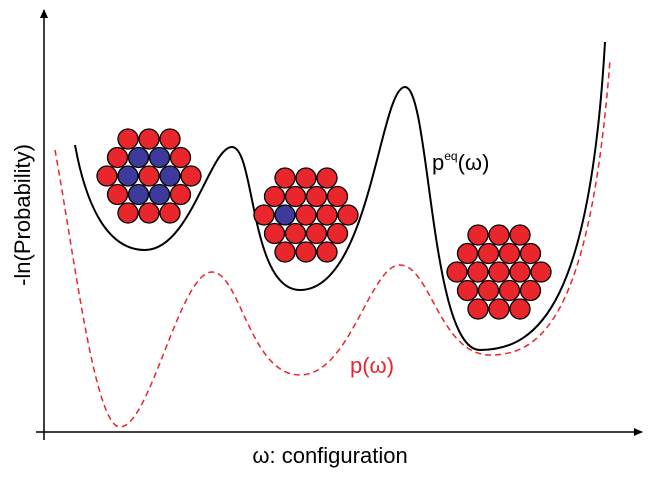 The width and height of the screenshot is (665, 480). I want to click on y-axis-label: -ln(Probability), so click(22, 215).